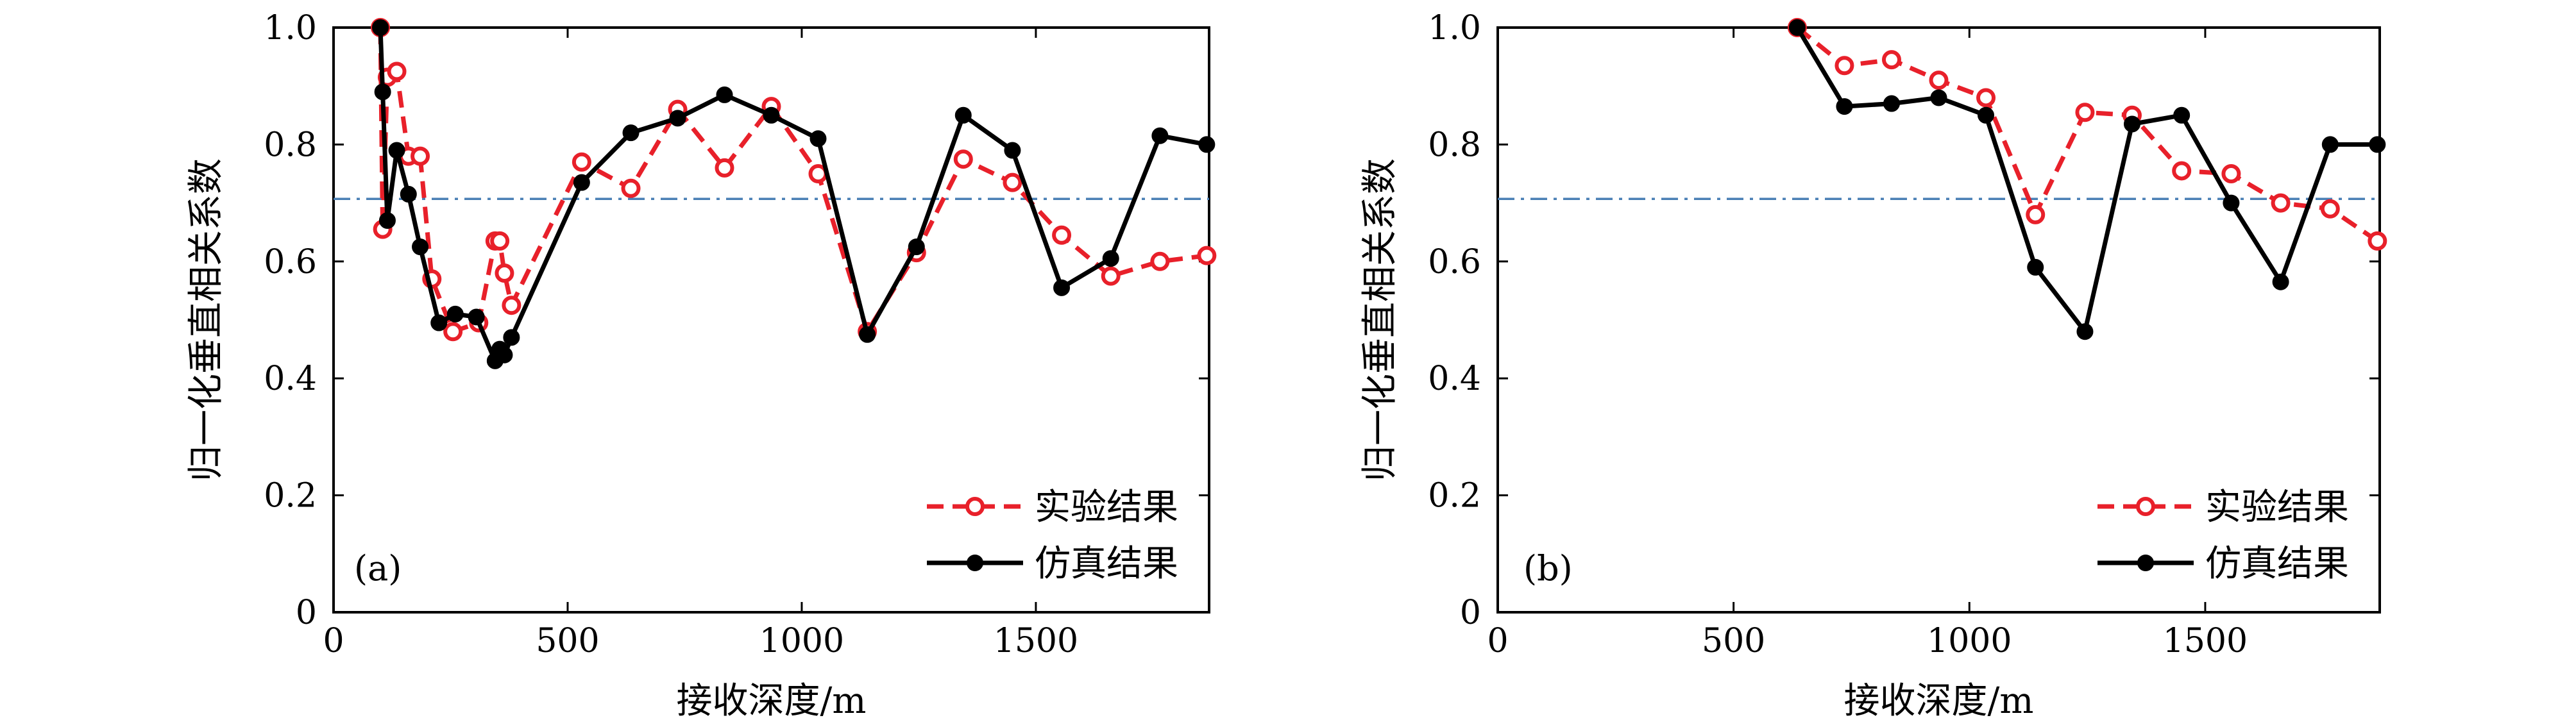 Image resolution: width=2576 pixels, height=727 pixels. Describe the element at coordinates (1454, 28) in the screenshot. I see `y-tick-label: 1.0` at that location.